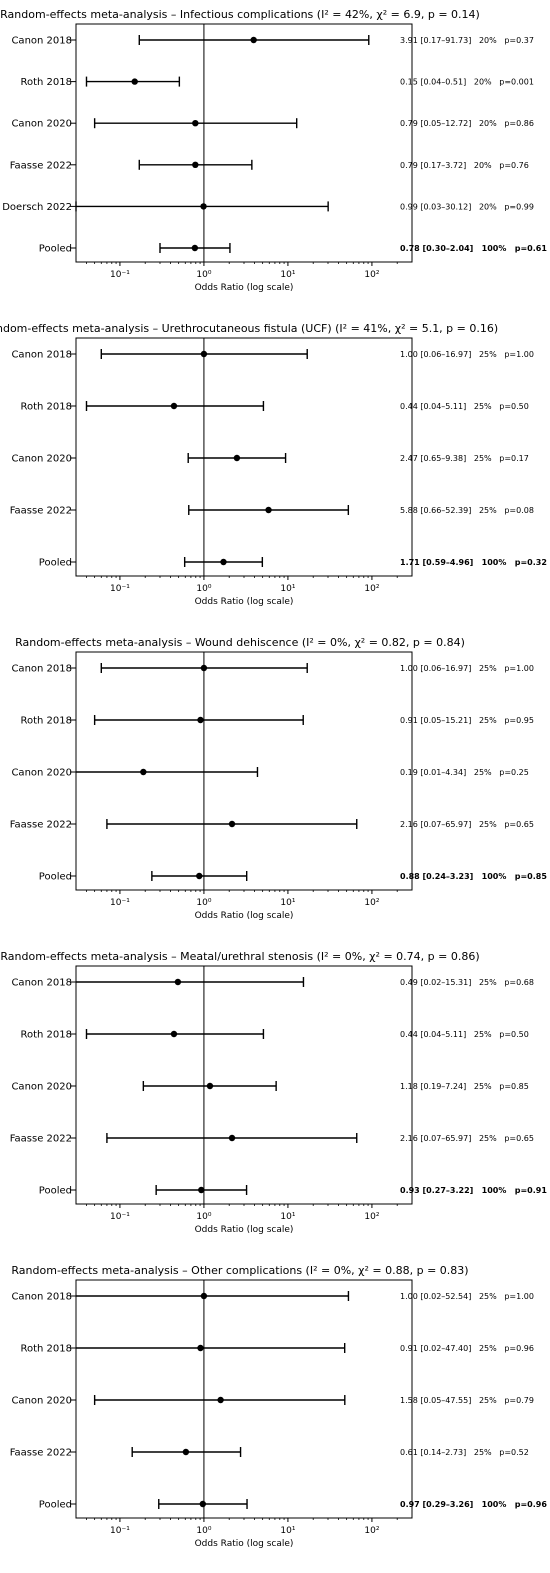 The height and width of the screenshot is (1573, 550). Describe the element at coordinates (467, 1400) in the screenshot. I see `study-annotation: 1.58 [0.05–47.55] 25% p=0.79` at that location.